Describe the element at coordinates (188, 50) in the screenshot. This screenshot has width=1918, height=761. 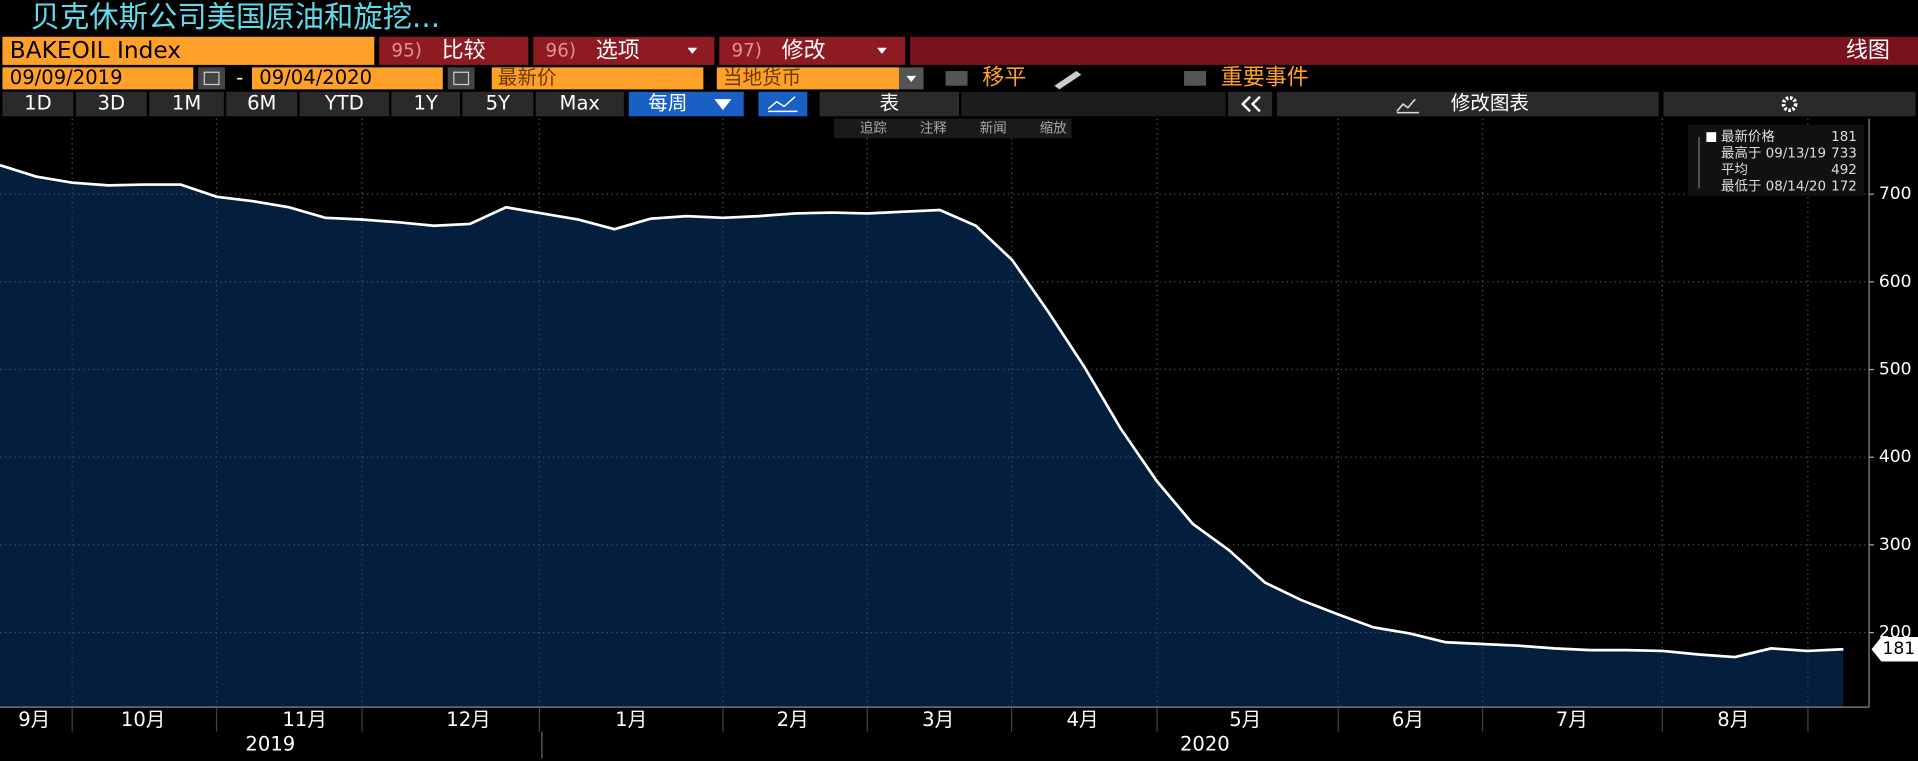
I see `ticker-box` at that location.